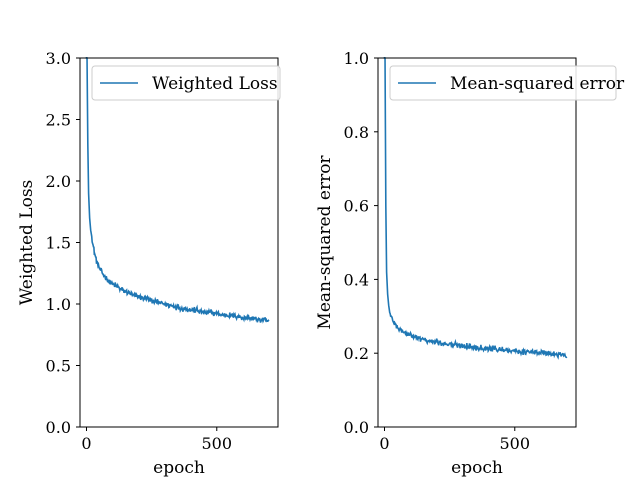  What do you see at coordinates (58, 427) in the screenshot?
I see `weighted-loss-y-tick-label: 0.0` at bounding box center [58, 427].